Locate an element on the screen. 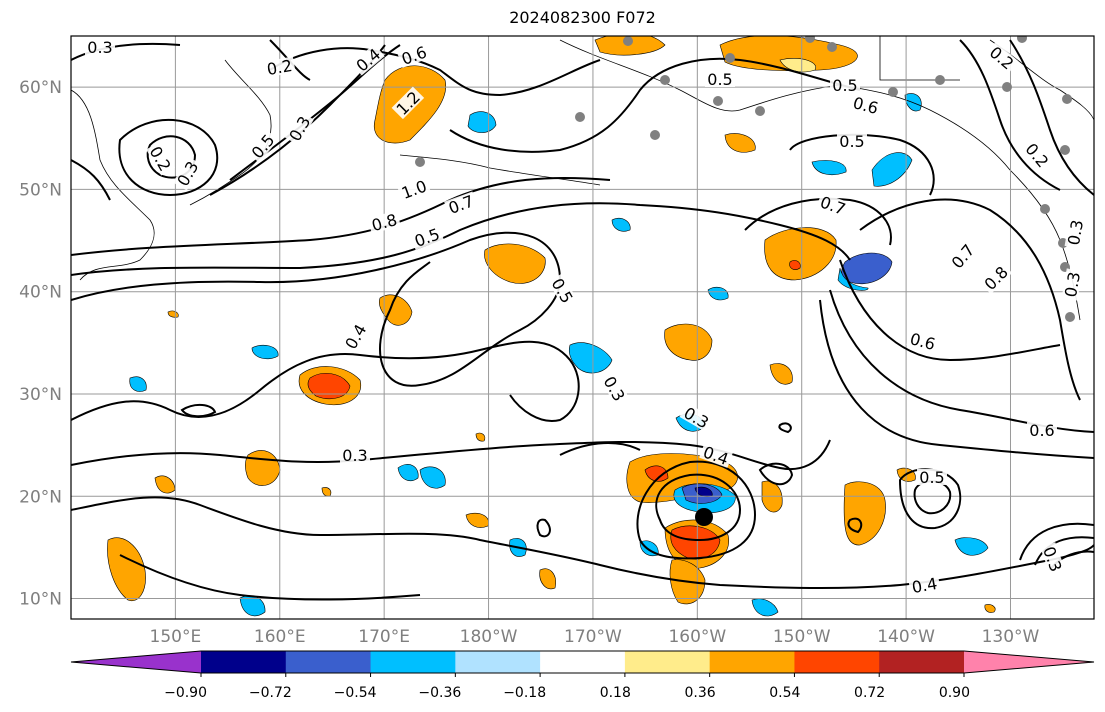 The height and width of the screenshot is (712, 1105). lon-tick-label-6: 150°W is located at coordinates (802, 637).